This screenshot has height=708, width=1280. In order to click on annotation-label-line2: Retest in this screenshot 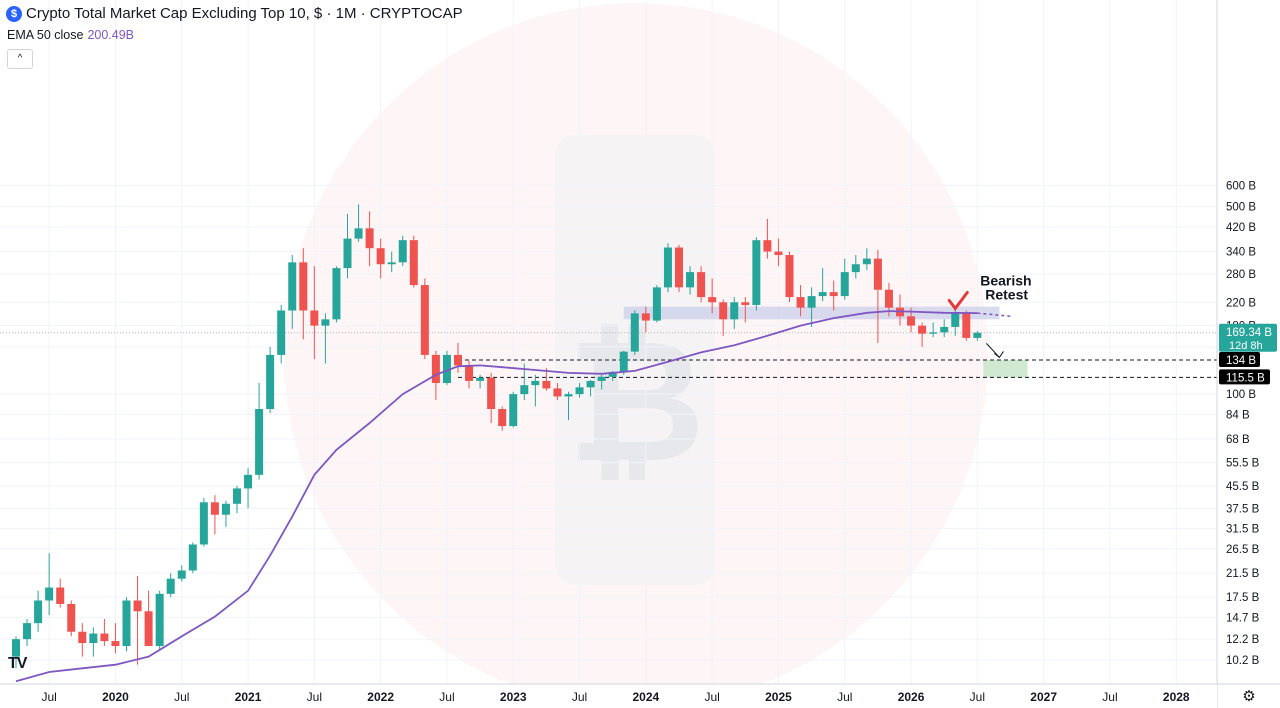, I will do `click(1006, 294)`.